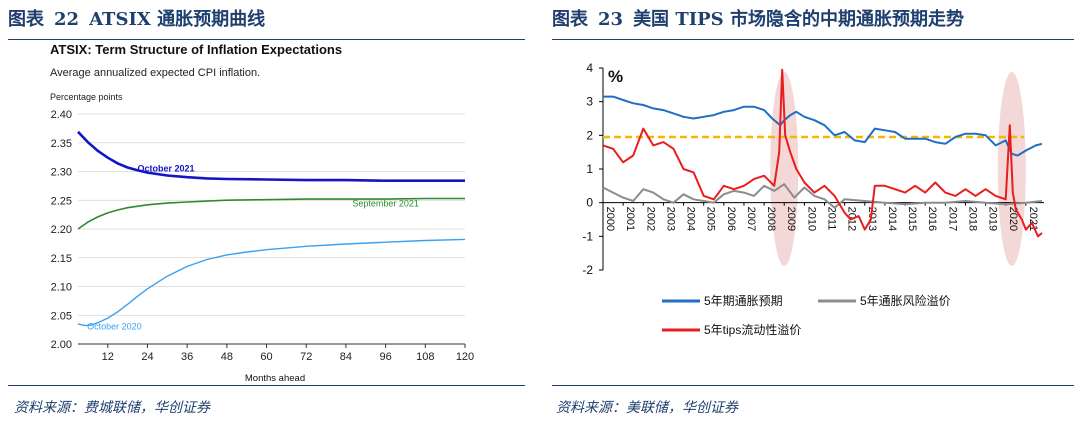 The height and width of the screenshot is (422, 1080). Describe the element at coordinates (385, 357) in the screenshot. I see `atsix-x-tick-label: 96` at that location.